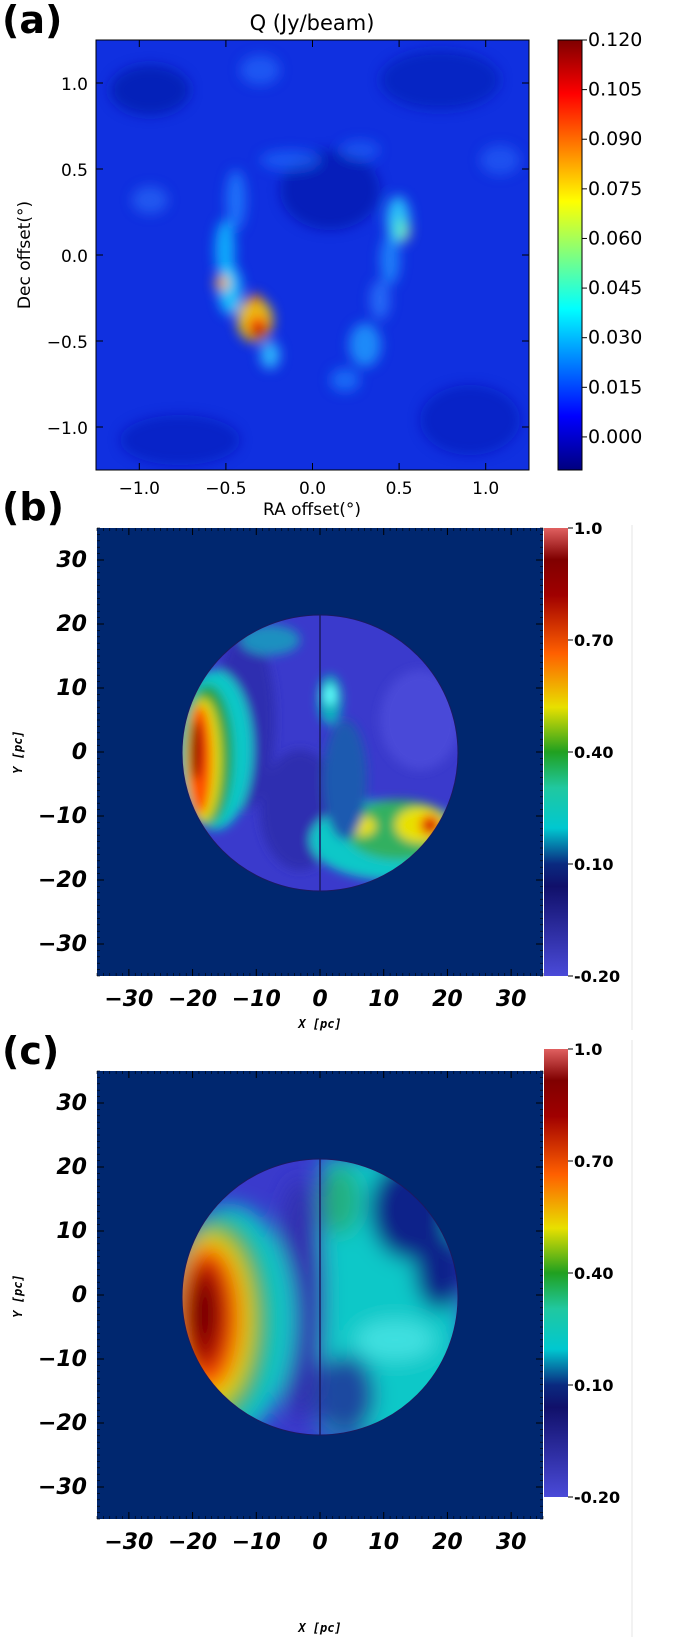 Image resolution: width=699 pixels, height=1637 pixels. What do you see at coordinates (615, 437) in the screenshot?
I see `colorbar-tick-label: 0.000` at bounding box center [615, 437].